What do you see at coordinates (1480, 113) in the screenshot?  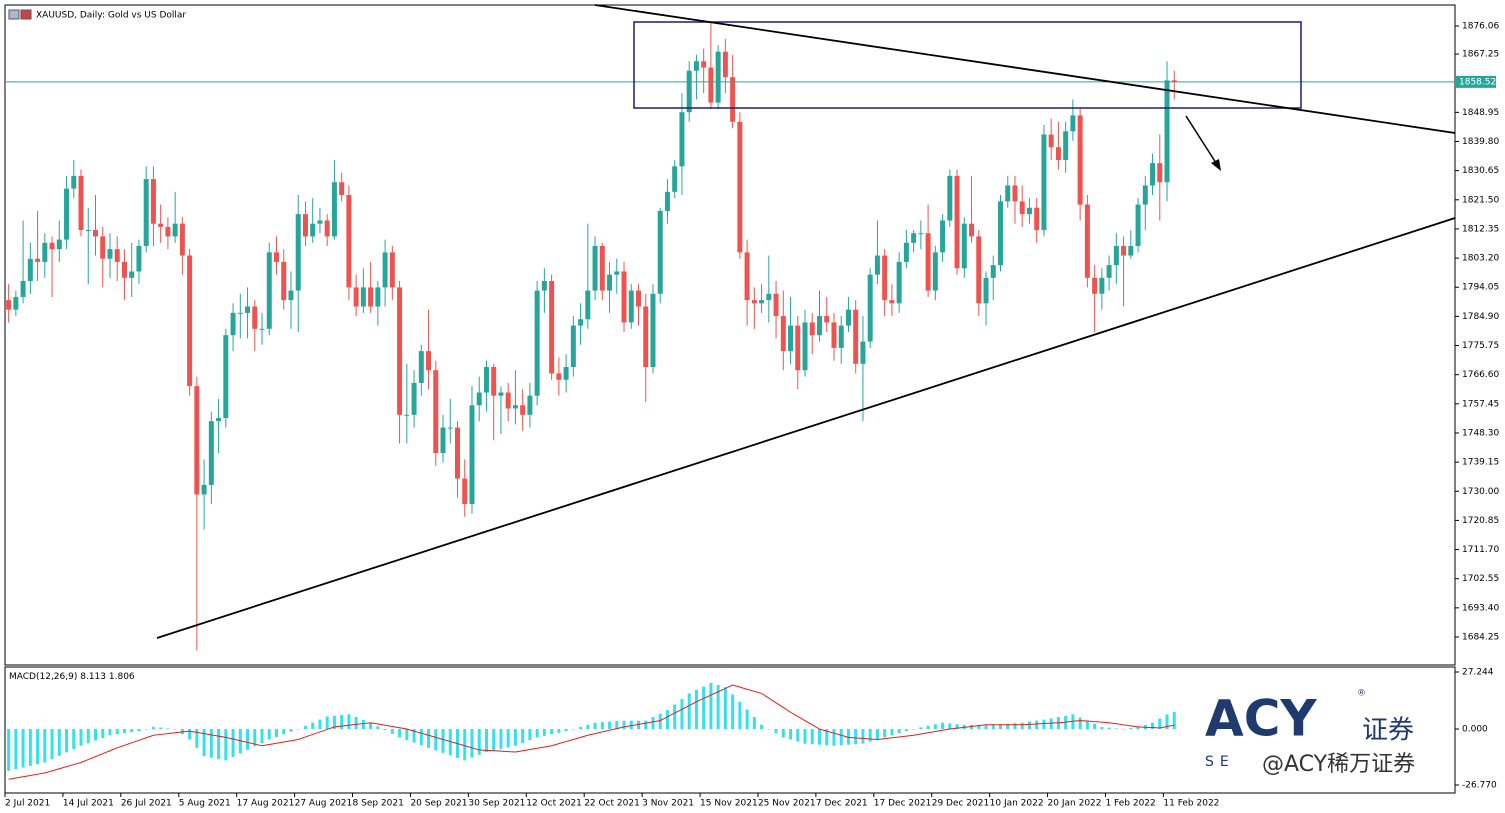 I see `y-tick-label: 1848.95` at bounding box center [1480, 113].